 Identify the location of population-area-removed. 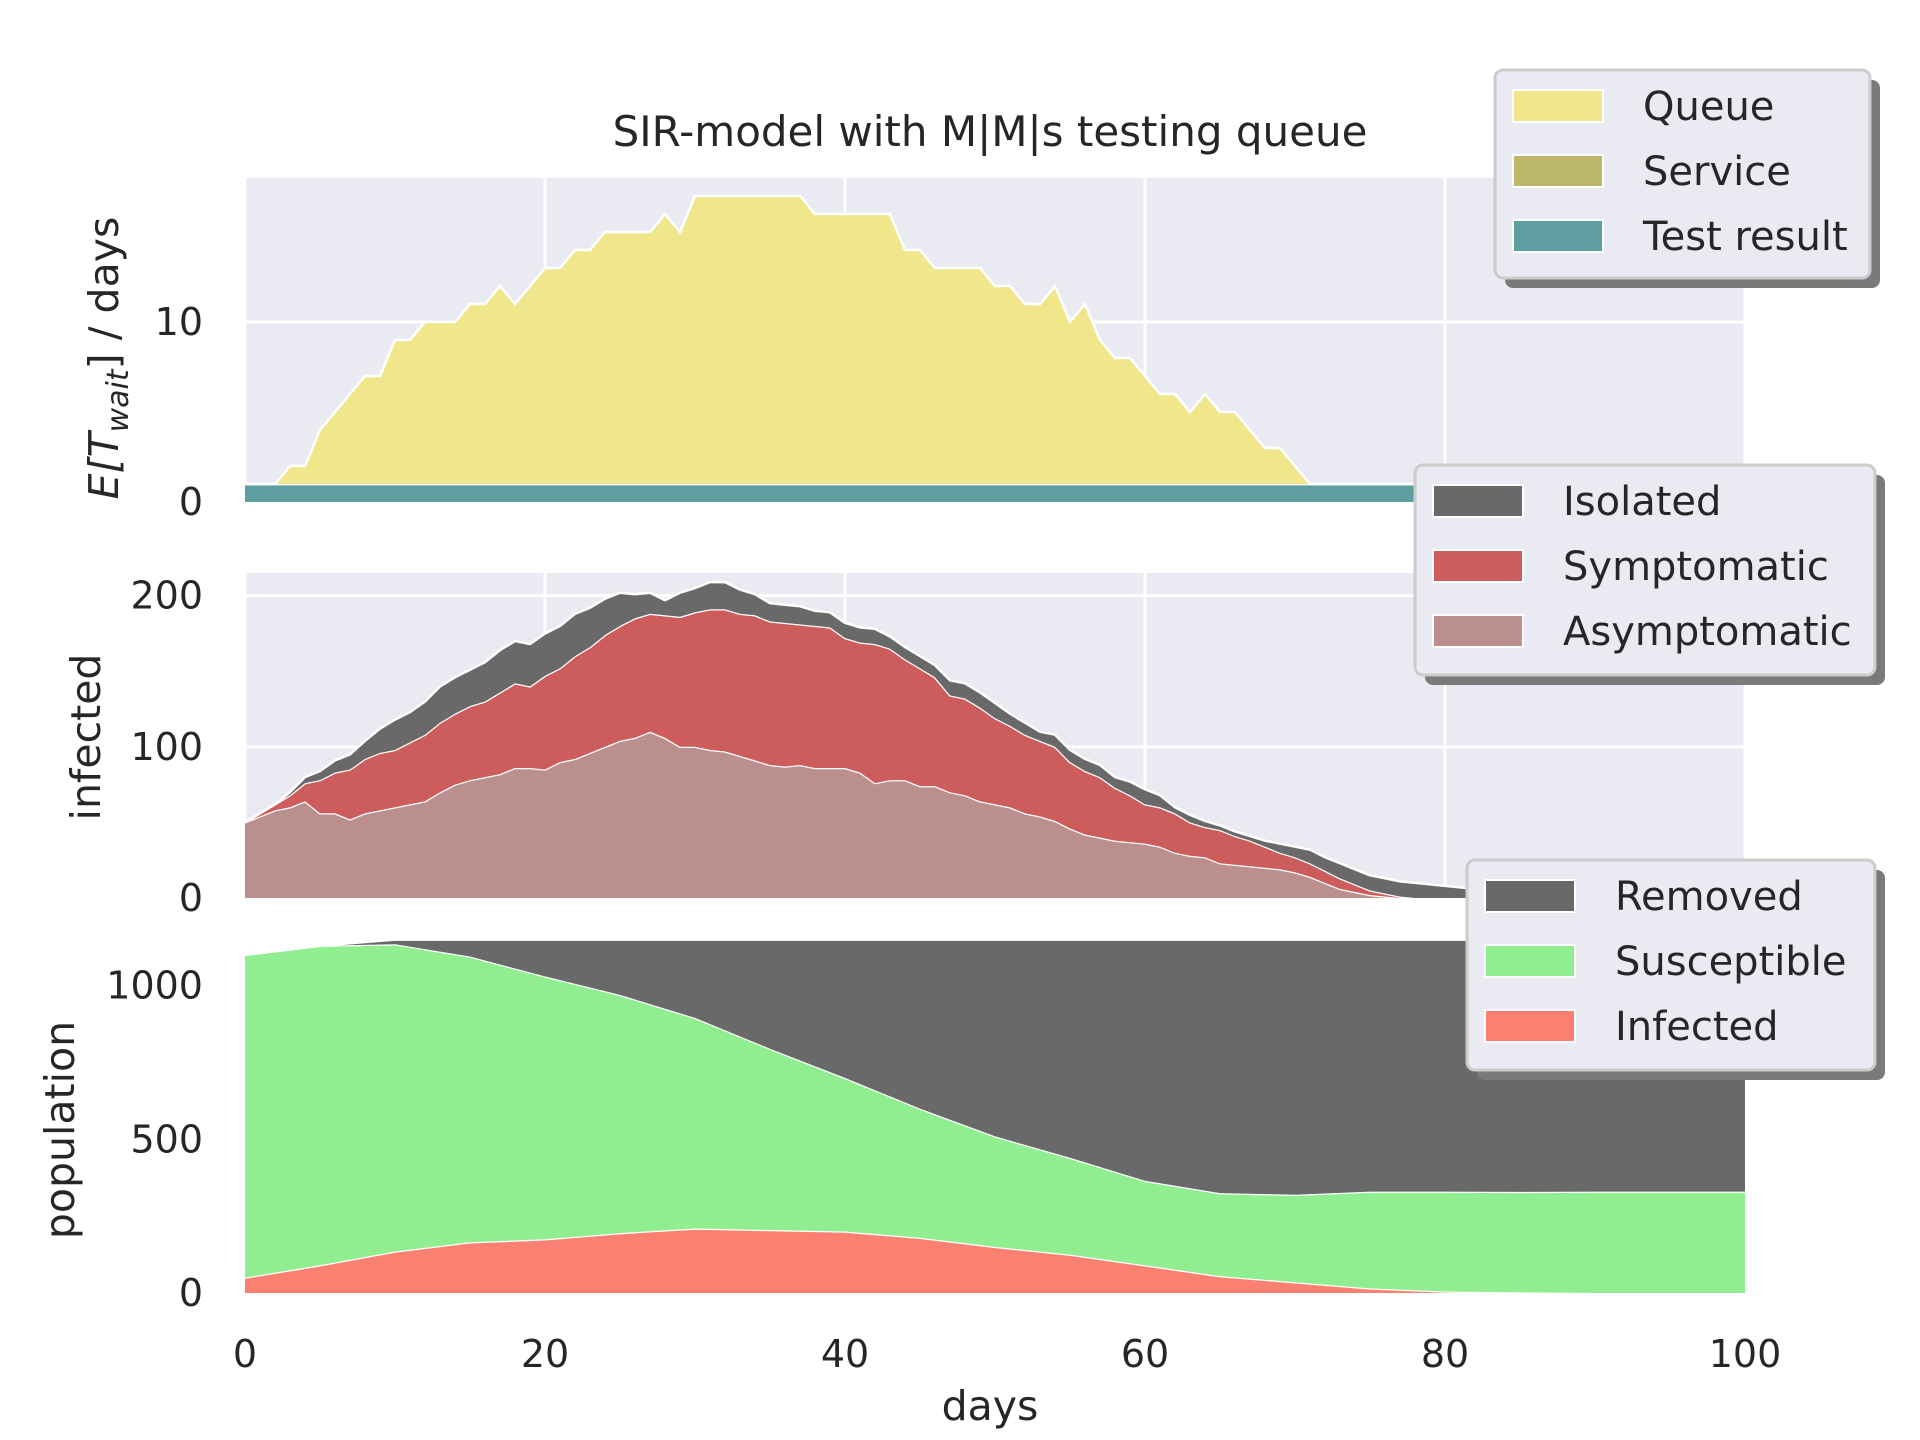
(995, 1067).